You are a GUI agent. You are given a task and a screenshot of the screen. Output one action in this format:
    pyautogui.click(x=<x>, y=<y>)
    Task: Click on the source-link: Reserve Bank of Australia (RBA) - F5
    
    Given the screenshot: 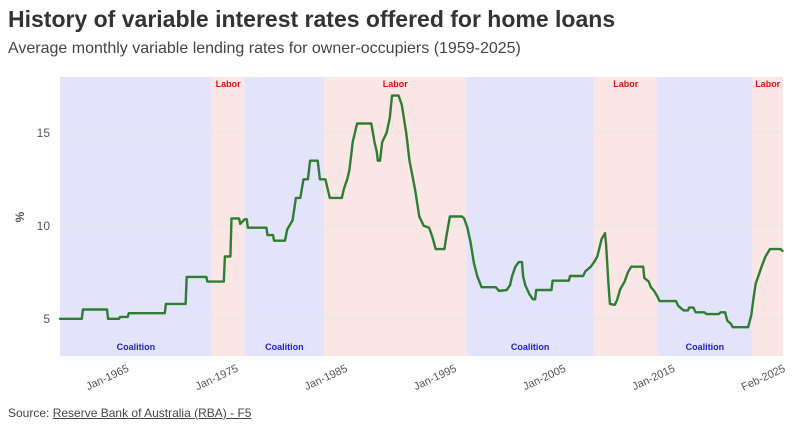 What is the action you would take?
    pyautogui.click(x=152, y=413)
    